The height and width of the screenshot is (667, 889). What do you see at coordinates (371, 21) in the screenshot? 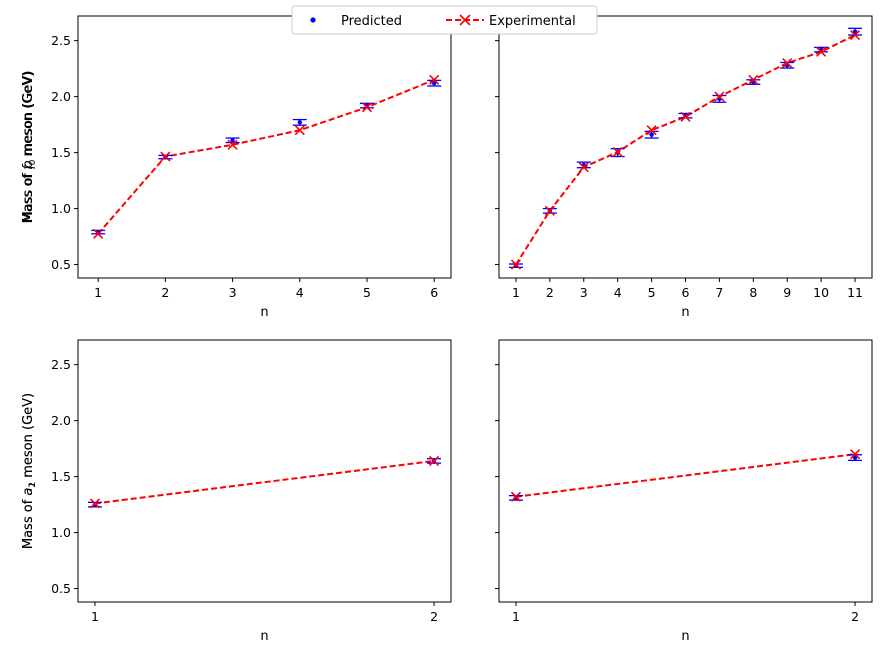
I see `legend-predicted-label: Predicted` at bounding box center [371, 21].